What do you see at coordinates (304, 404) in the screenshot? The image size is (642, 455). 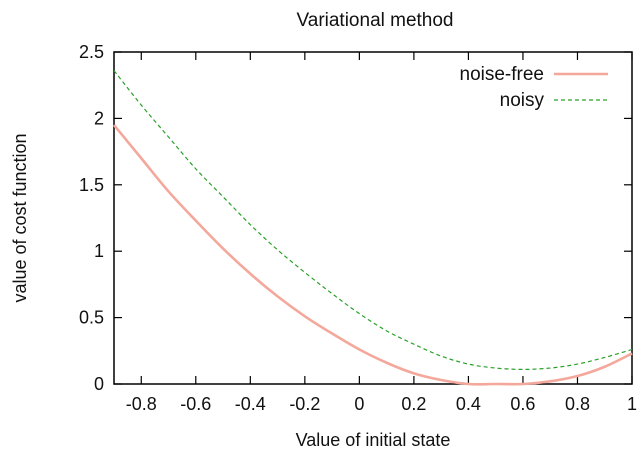 I see `x-tick-label: -0.2` at bounding box center [304, 404].